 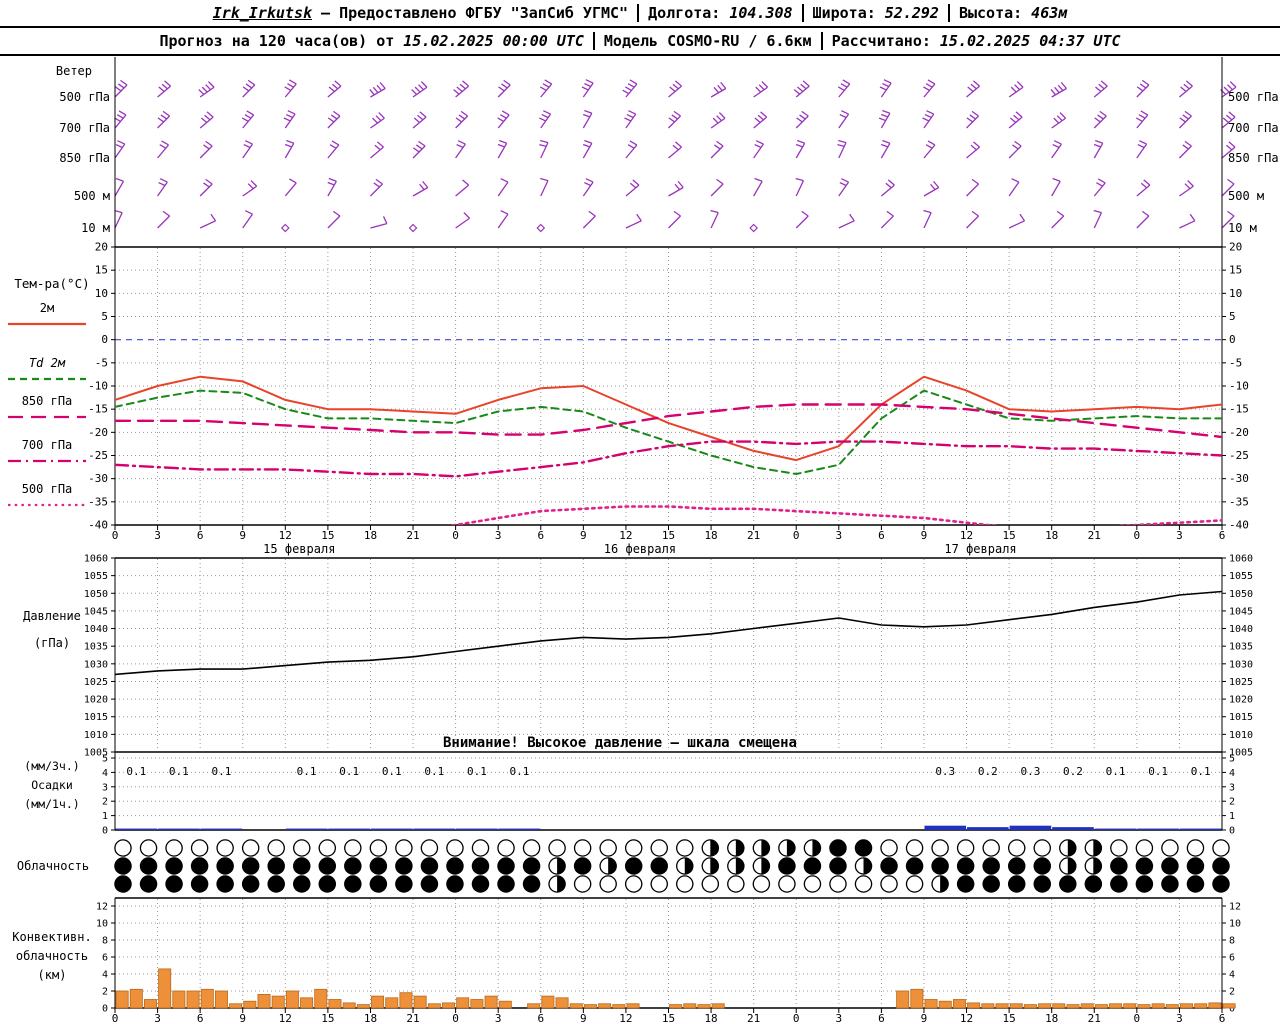 What do you see at coordinates (1232, 816) in the screenshot?
I see `svg-text: 1` at bounding box center [1232, 816].